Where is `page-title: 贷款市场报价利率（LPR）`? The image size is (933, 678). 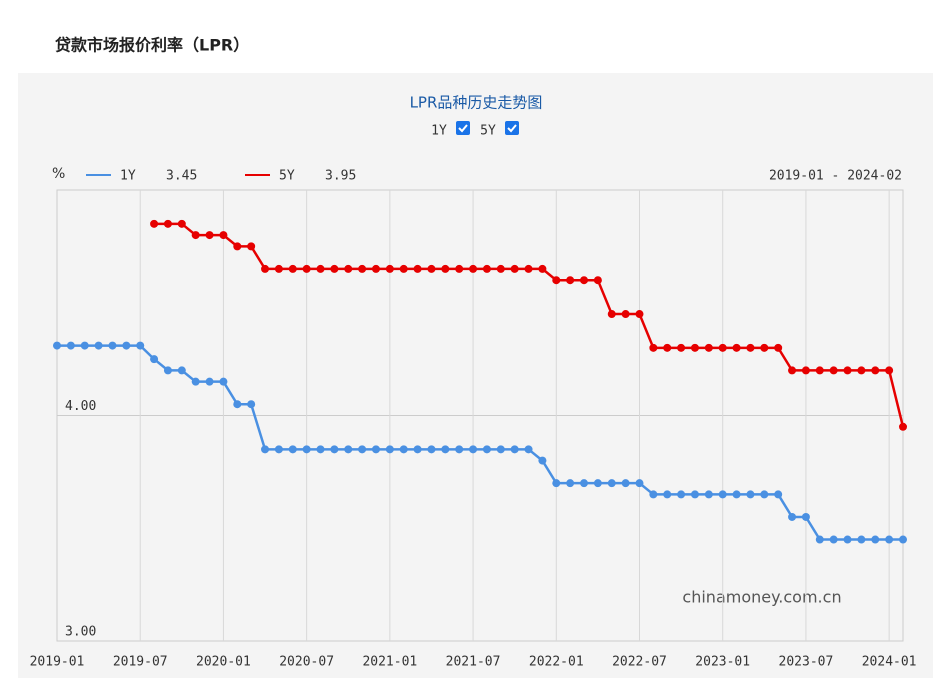 page-title: 贷款市场报价利率（LPR） is located at coordinates (152, 45).